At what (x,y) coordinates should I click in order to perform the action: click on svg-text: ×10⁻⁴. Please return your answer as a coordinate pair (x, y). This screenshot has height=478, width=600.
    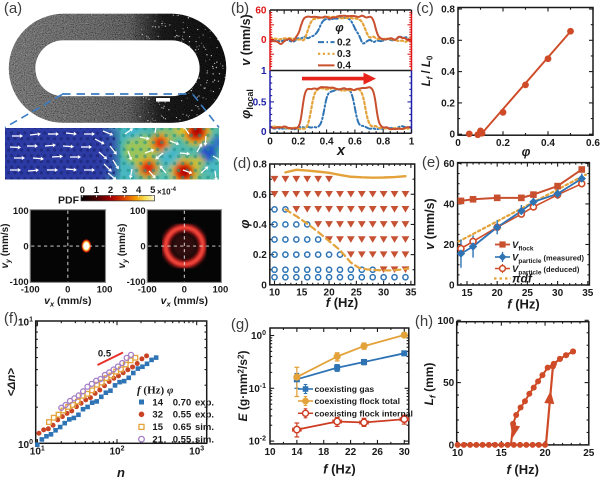
    Looking at the image, I should click on (167, 192).